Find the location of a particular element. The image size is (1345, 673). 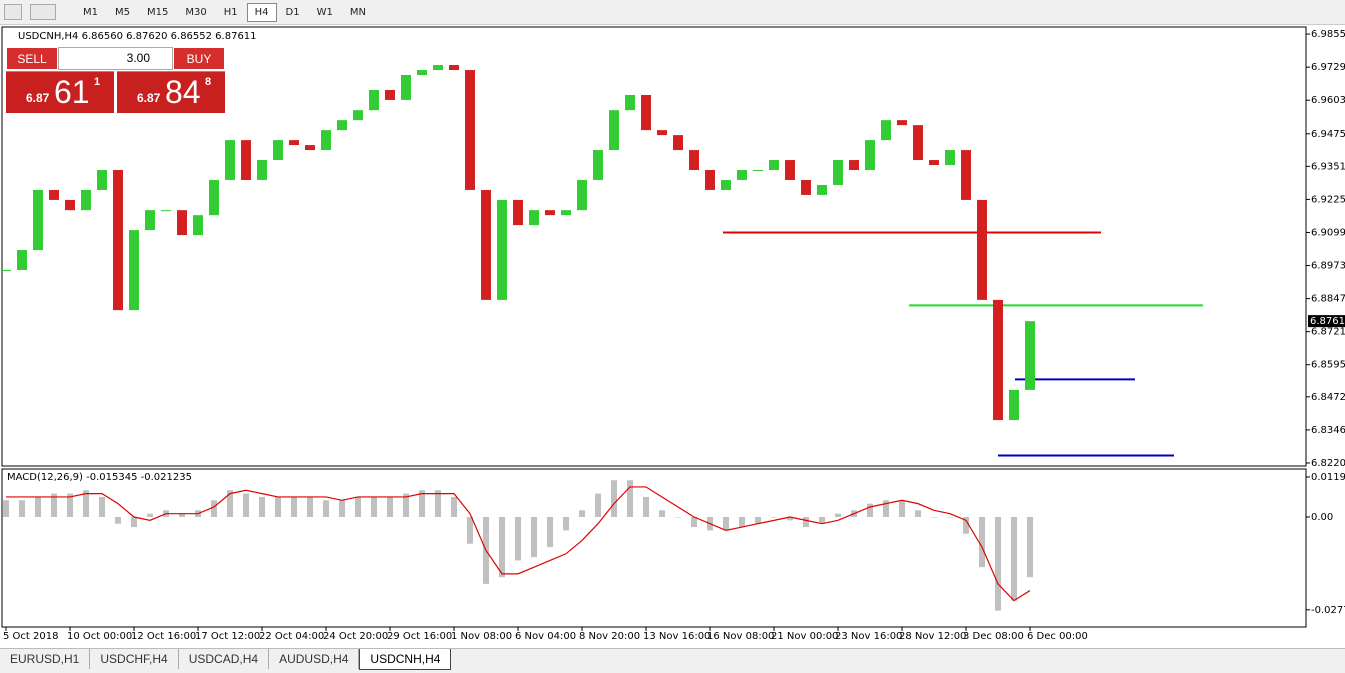

y-tick-label: 6.92250 is located at coordinates (1328, 199).